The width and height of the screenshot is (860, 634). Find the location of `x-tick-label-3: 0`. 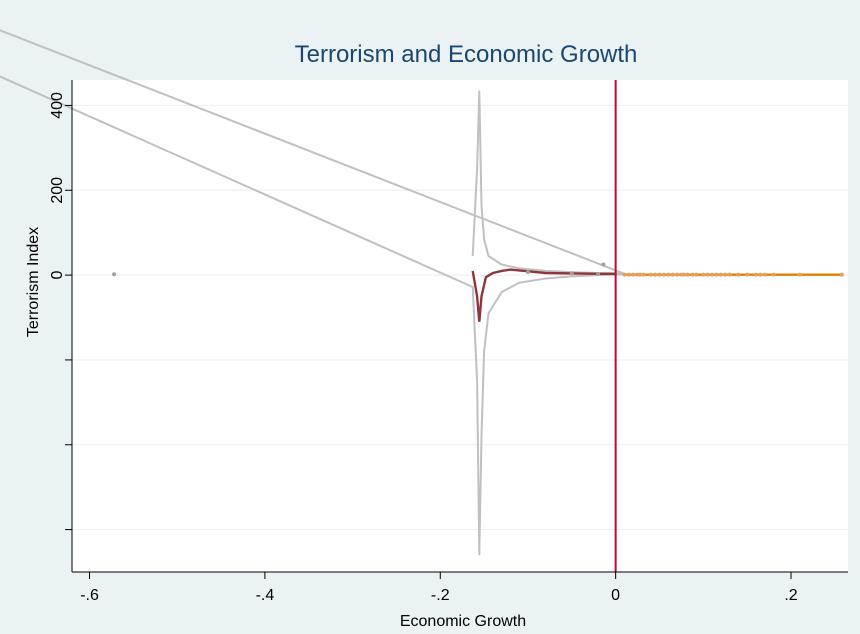

x-tick-label-3: 0 is located at coordinates (615, 595).